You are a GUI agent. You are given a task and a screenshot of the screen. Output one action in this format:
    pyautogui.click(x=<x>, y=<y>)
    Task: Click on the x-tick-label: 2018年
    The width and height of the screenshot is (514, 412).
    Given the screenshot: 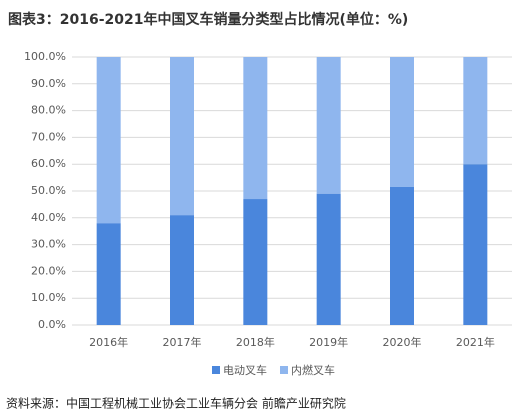 What is the action you would take?
    pyautogui.click(x=255, y=342)
    